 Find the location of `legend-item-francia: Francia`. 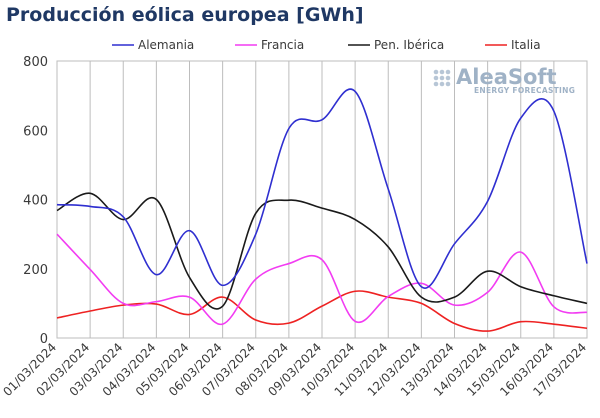

legend-item-francia: Francia is located at coordinates (269, 45).